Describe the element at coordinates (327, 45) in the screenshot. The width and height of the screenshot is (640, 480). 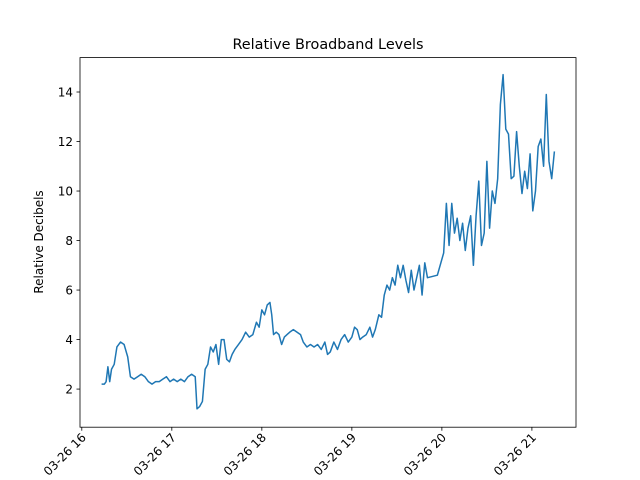
I see `chart-title: Relative Broadband Levels` at that location.